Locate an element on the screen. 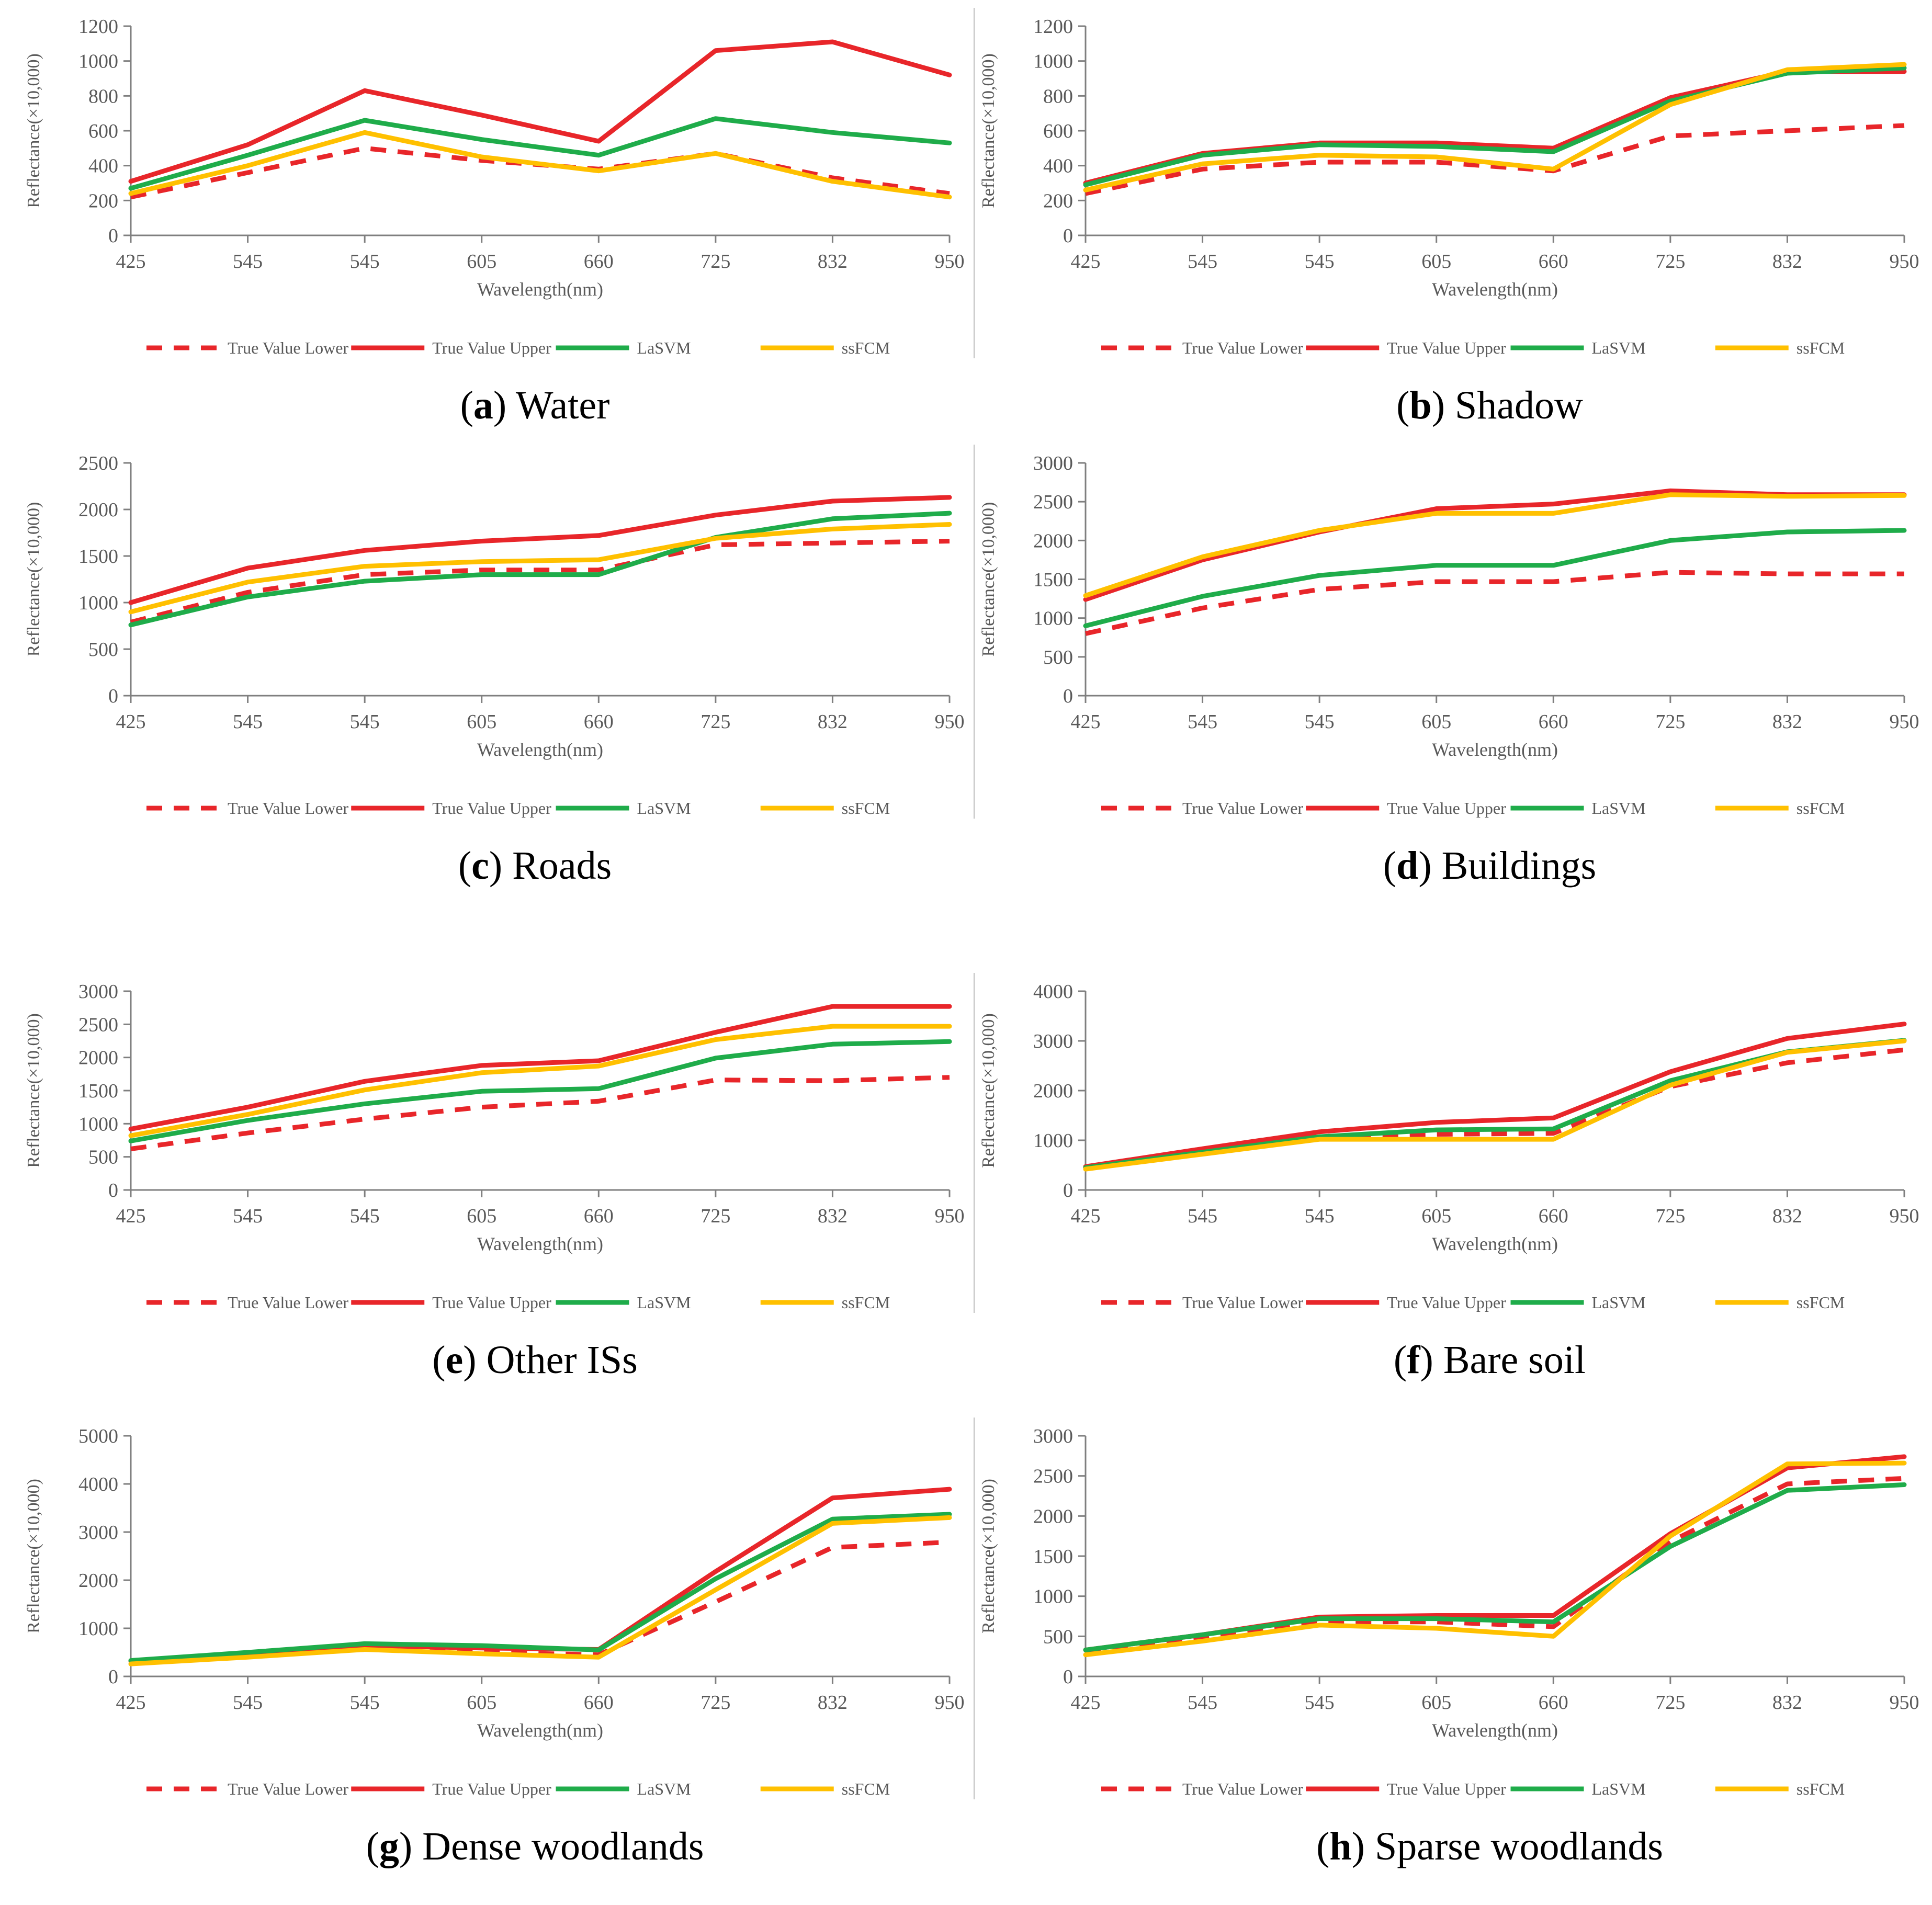 This screenshot has width=1932, height=1905. panel-caption: (b) Shadow is located at coordinates (1490, 405).